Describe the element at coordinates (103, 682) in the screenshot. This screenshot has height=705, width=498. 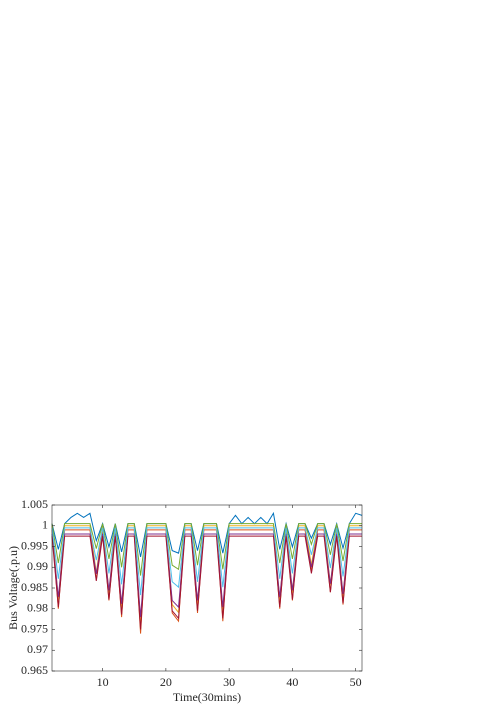
I see `x-tick-label: 10` at that location.